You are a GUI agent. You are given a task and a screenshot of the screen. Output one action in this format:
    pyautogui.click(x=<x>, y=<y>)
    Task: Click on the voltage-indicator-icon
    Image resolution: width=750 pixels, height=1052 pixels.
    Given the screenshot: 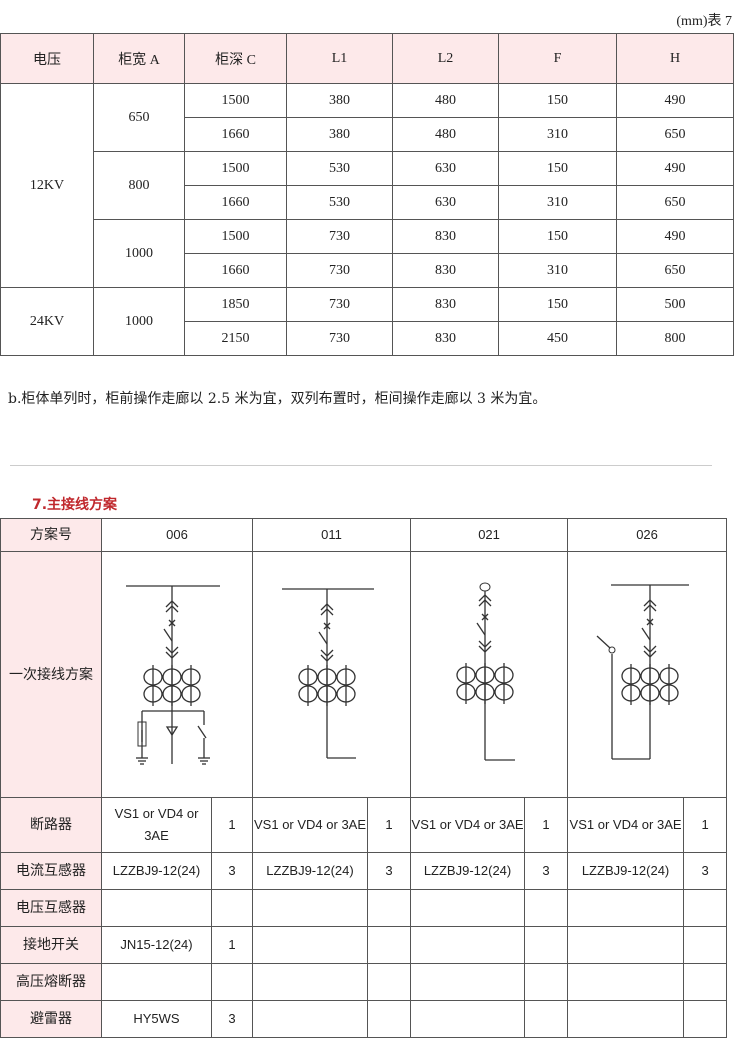 What is the action you would take?
    pyautogui.click(x=172, y=731)
    